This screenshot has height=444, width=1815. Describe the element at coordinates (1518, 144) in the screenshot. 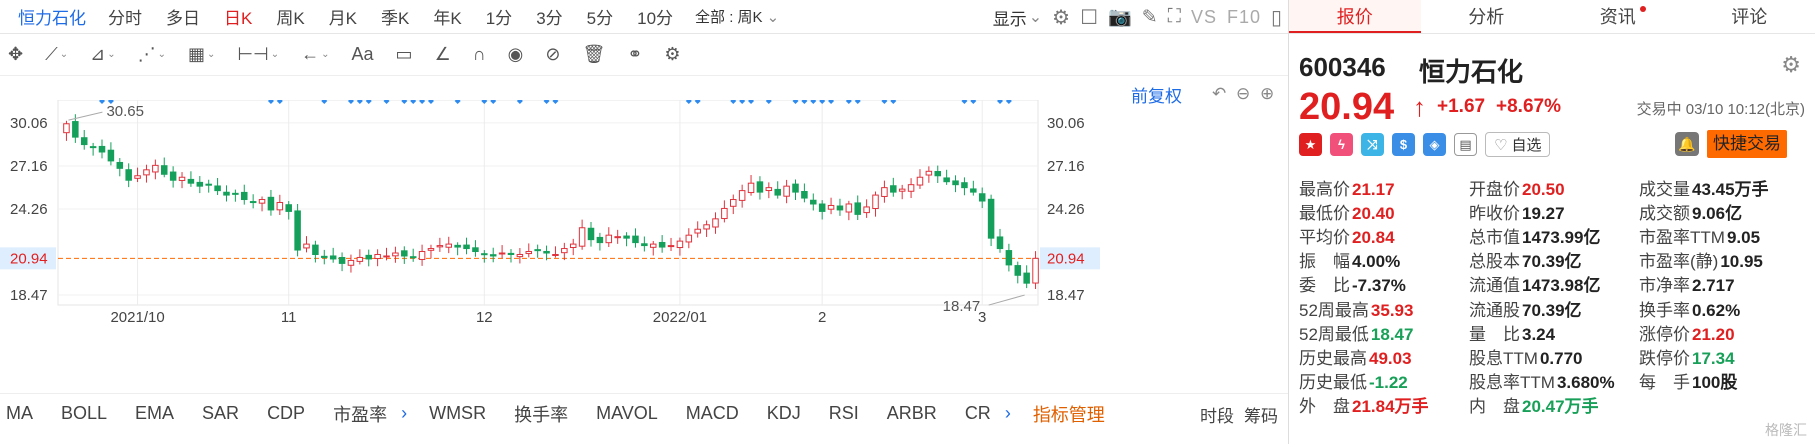

I see `add-watchlist-button: ♡ 自选` at that location.